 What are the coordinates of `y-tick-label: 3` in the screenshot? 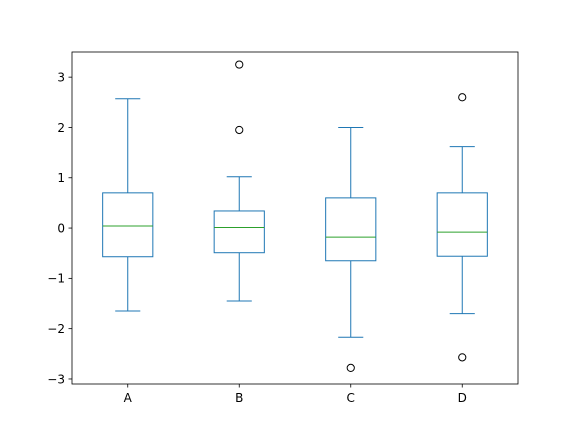 It's located at (61, 77).